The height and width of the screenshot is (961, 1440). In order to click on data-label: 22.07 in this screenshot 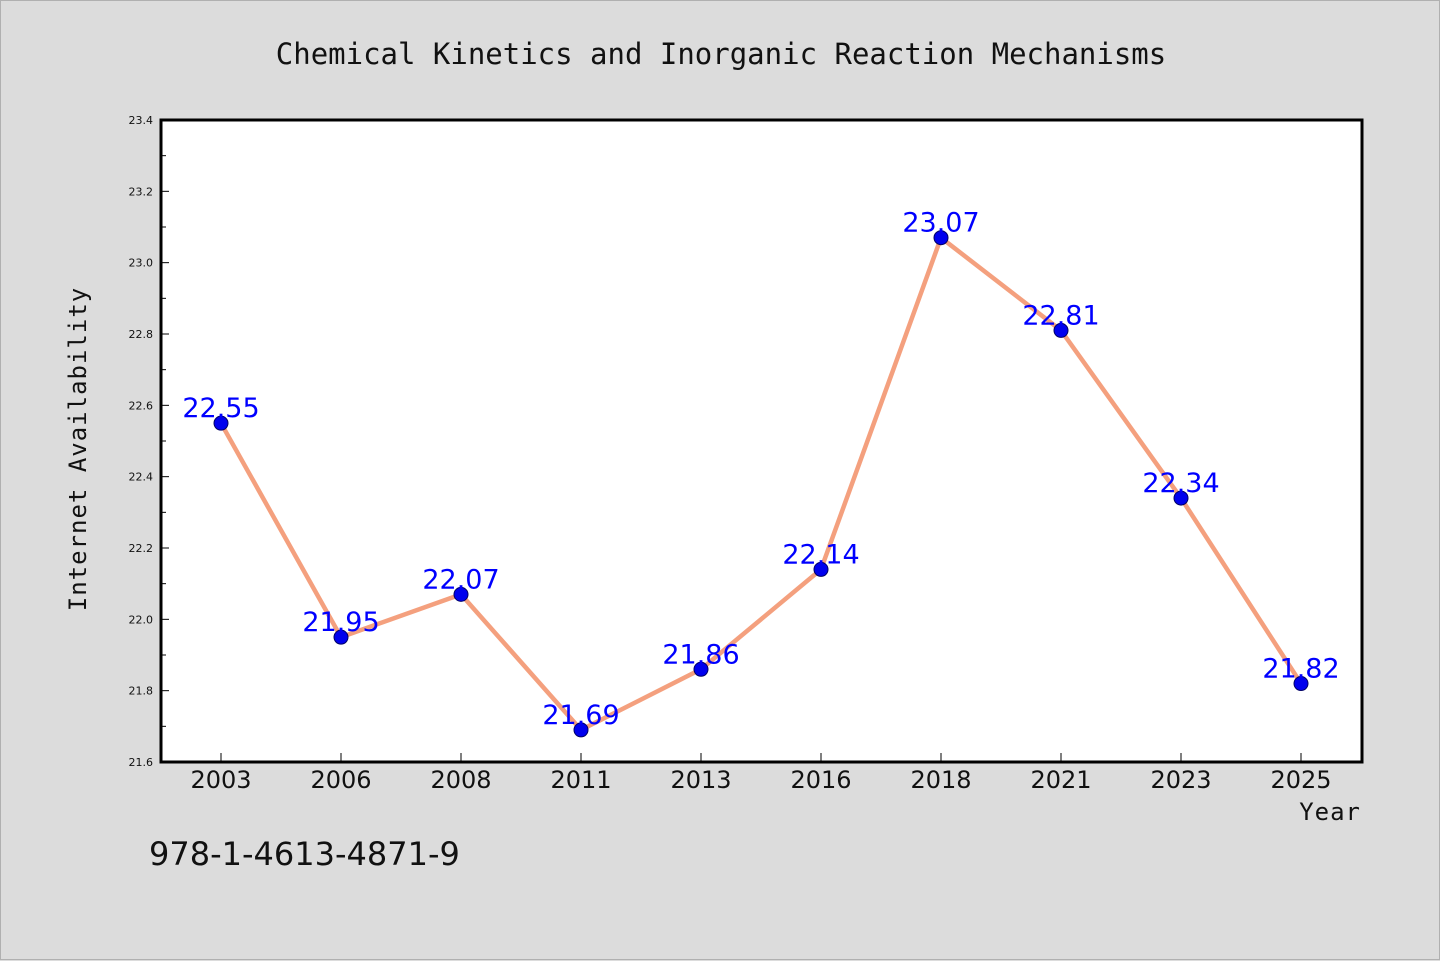, I will do `click(460, 579)`.